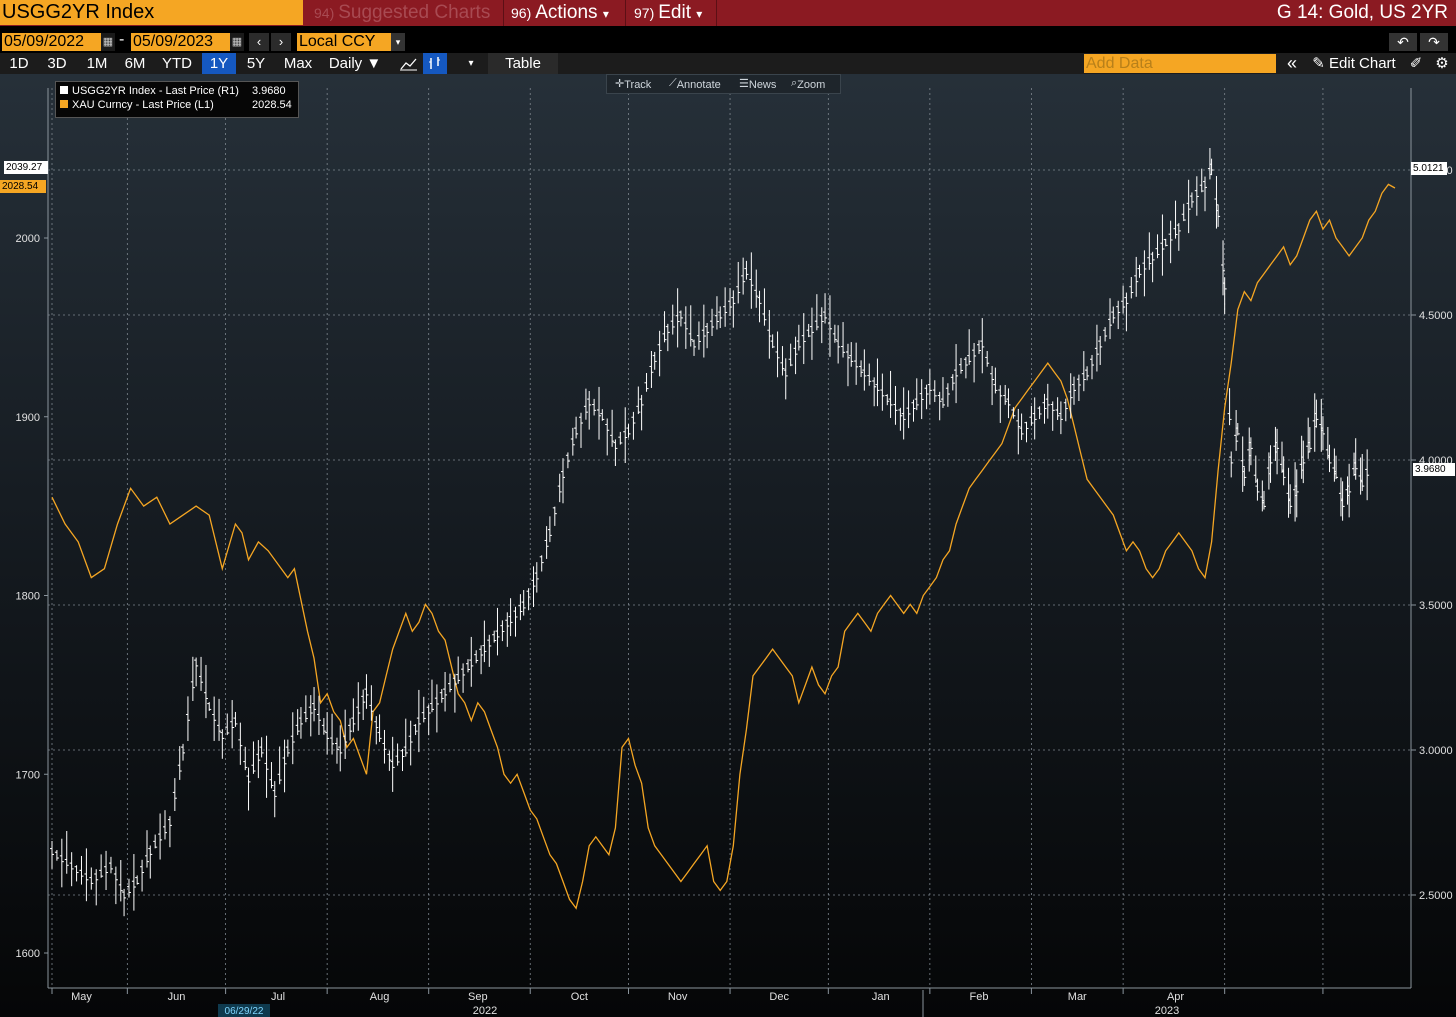 The image size is (1456, 1017). I want to click on x-month-label: Aug, so click(380, 997).